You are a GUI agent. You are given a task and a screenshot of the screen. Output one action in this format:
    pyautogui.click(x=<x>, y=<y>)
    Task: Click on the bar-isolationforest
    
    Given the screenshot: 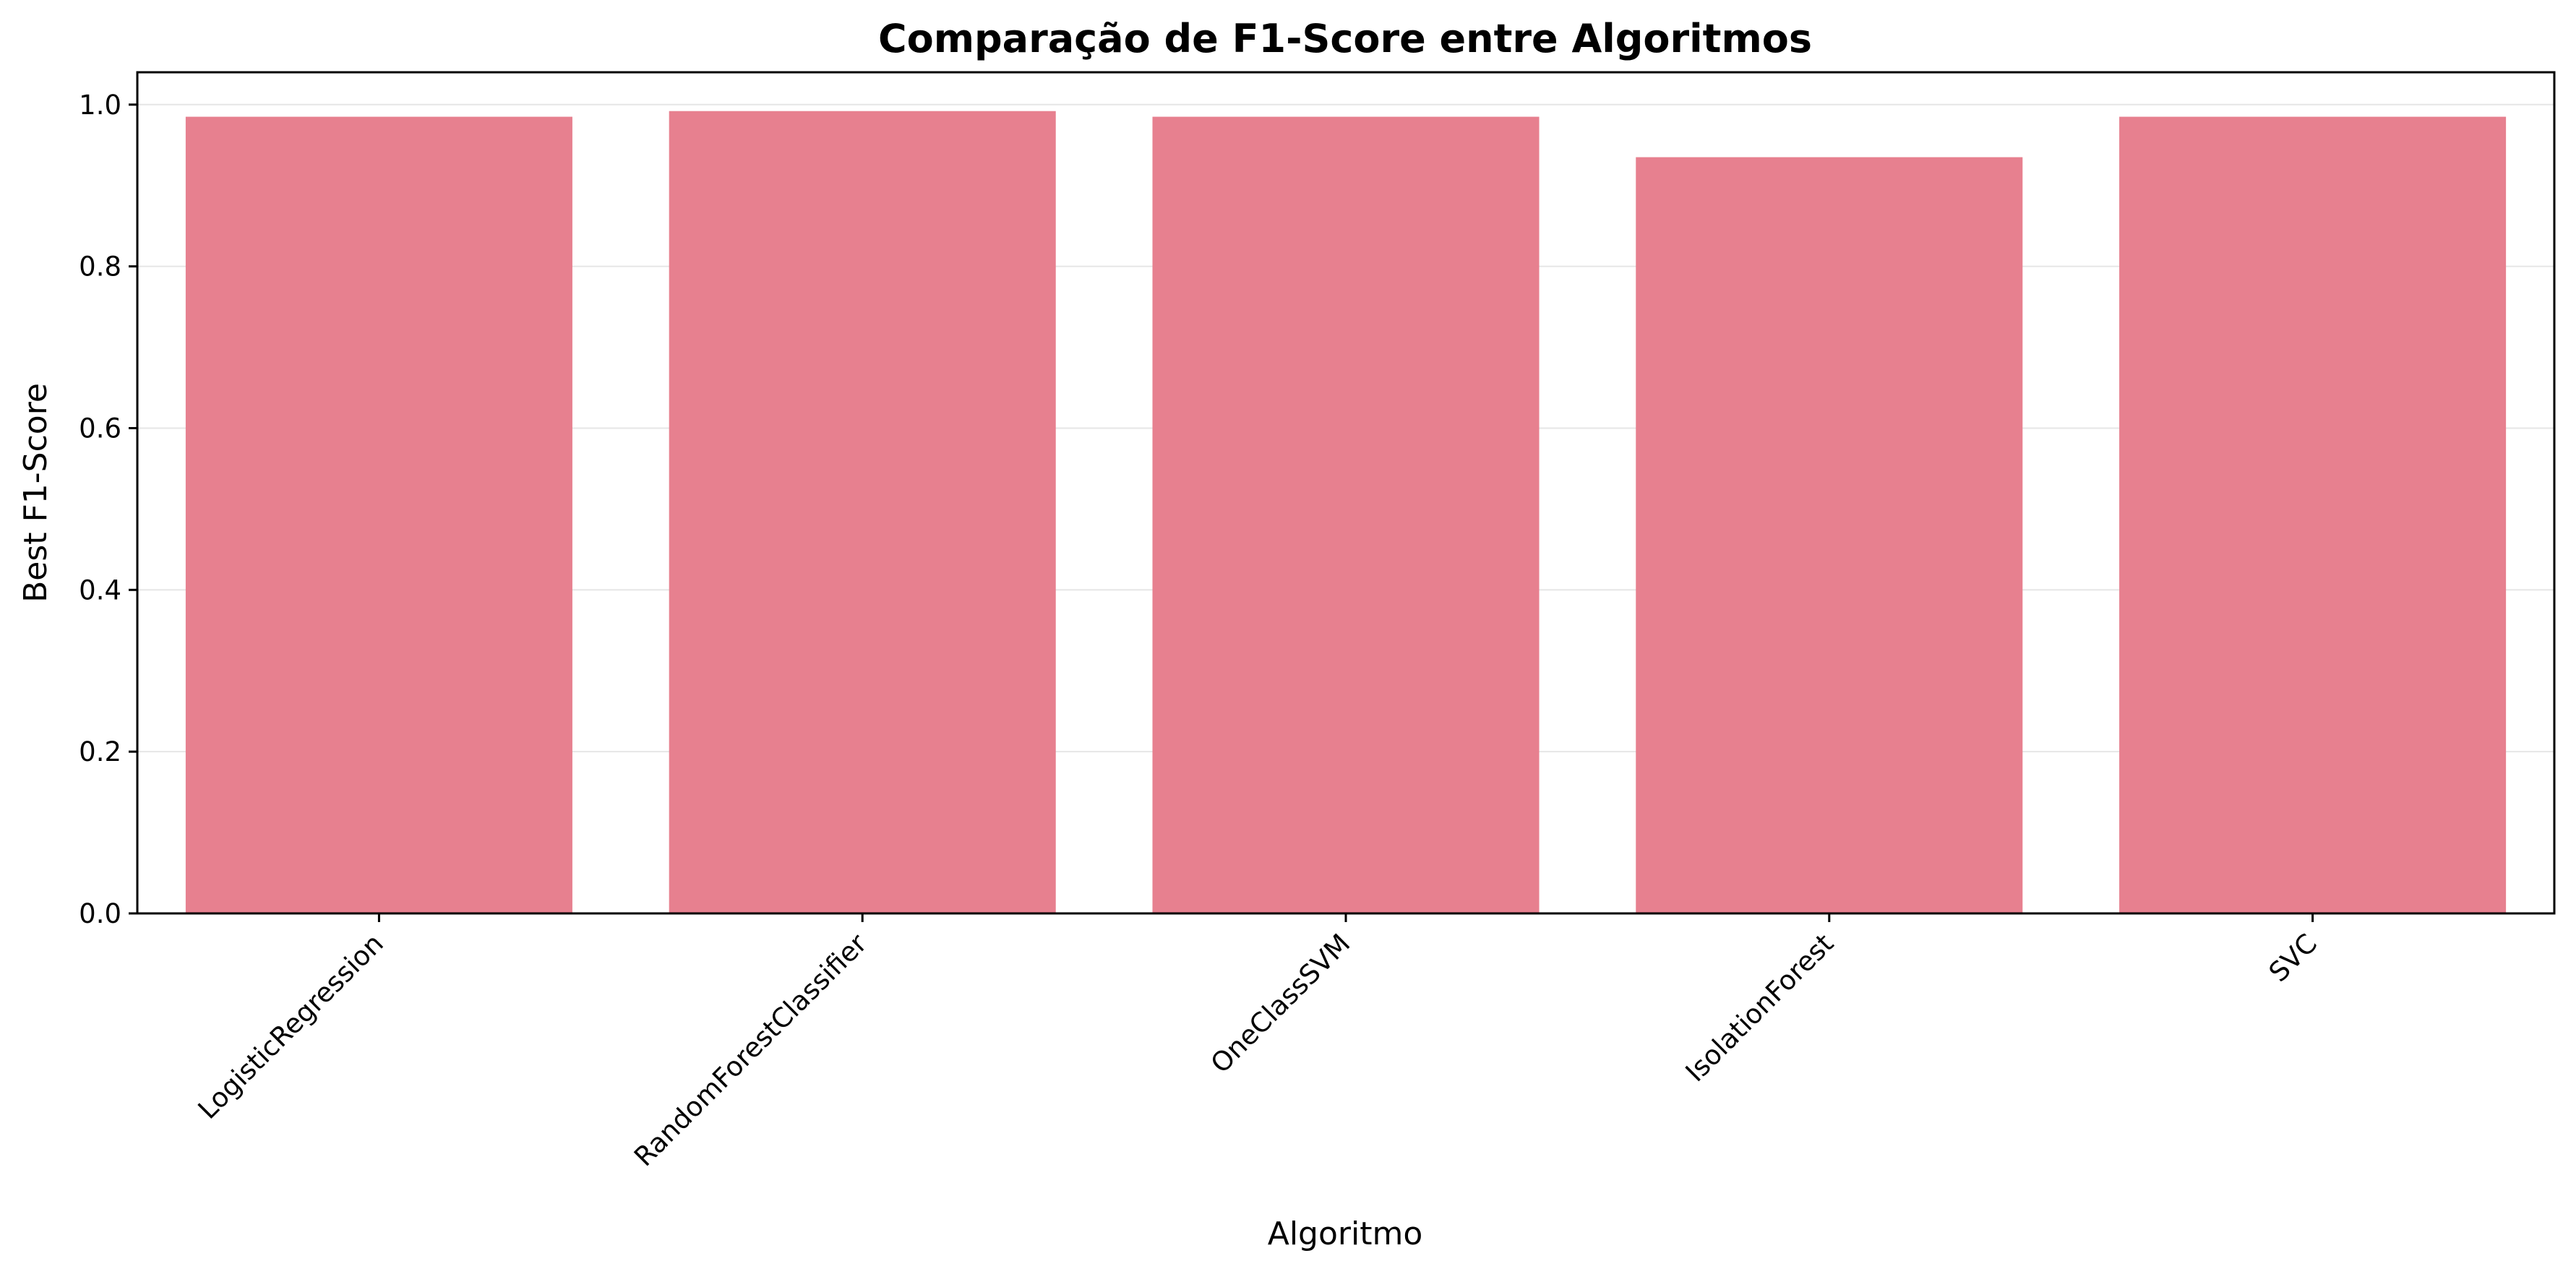 What is the action you would take?
    pyautogui.click(x=1830, y=535)
    